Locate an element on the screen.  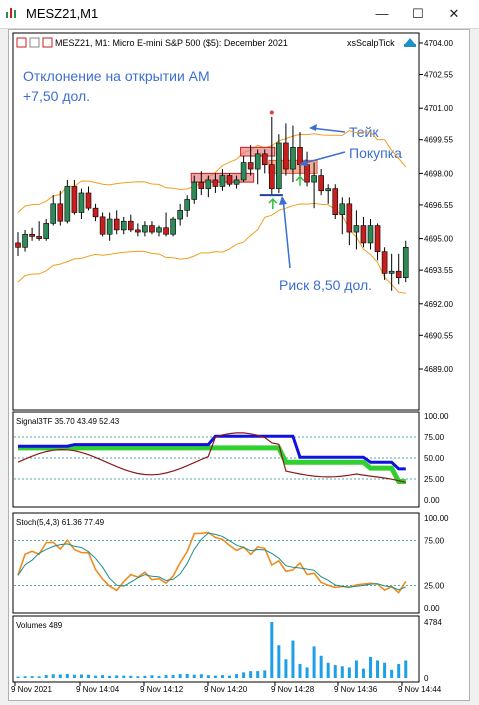
time-tick-label: 9 Nov 14:36 is located at coordinates (356, 689).